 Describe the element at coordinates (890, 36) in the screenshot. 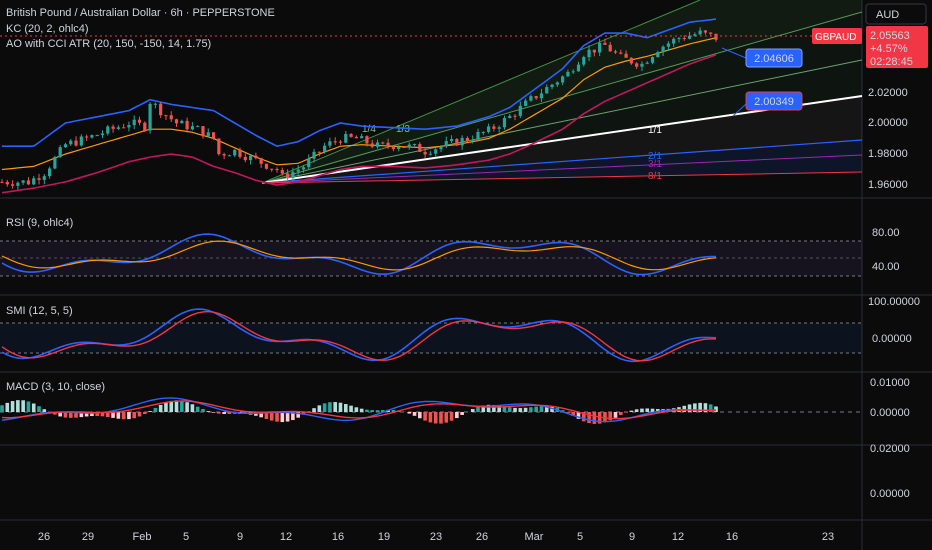

I see `price-tag-price: 2.05563` at that location.